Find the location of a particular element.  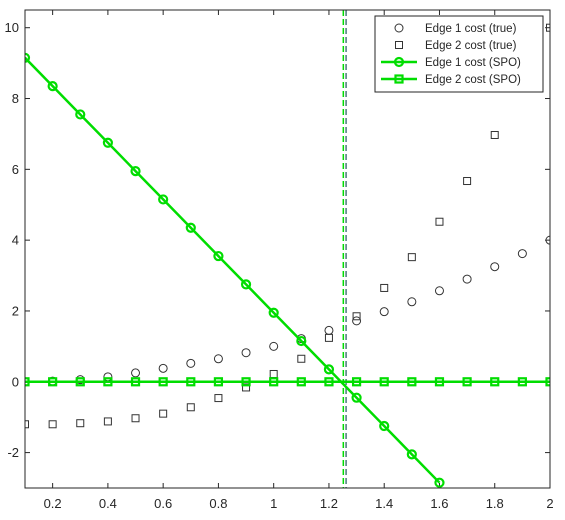

x-tick-label: 1 is located at coordinates (273, 503).